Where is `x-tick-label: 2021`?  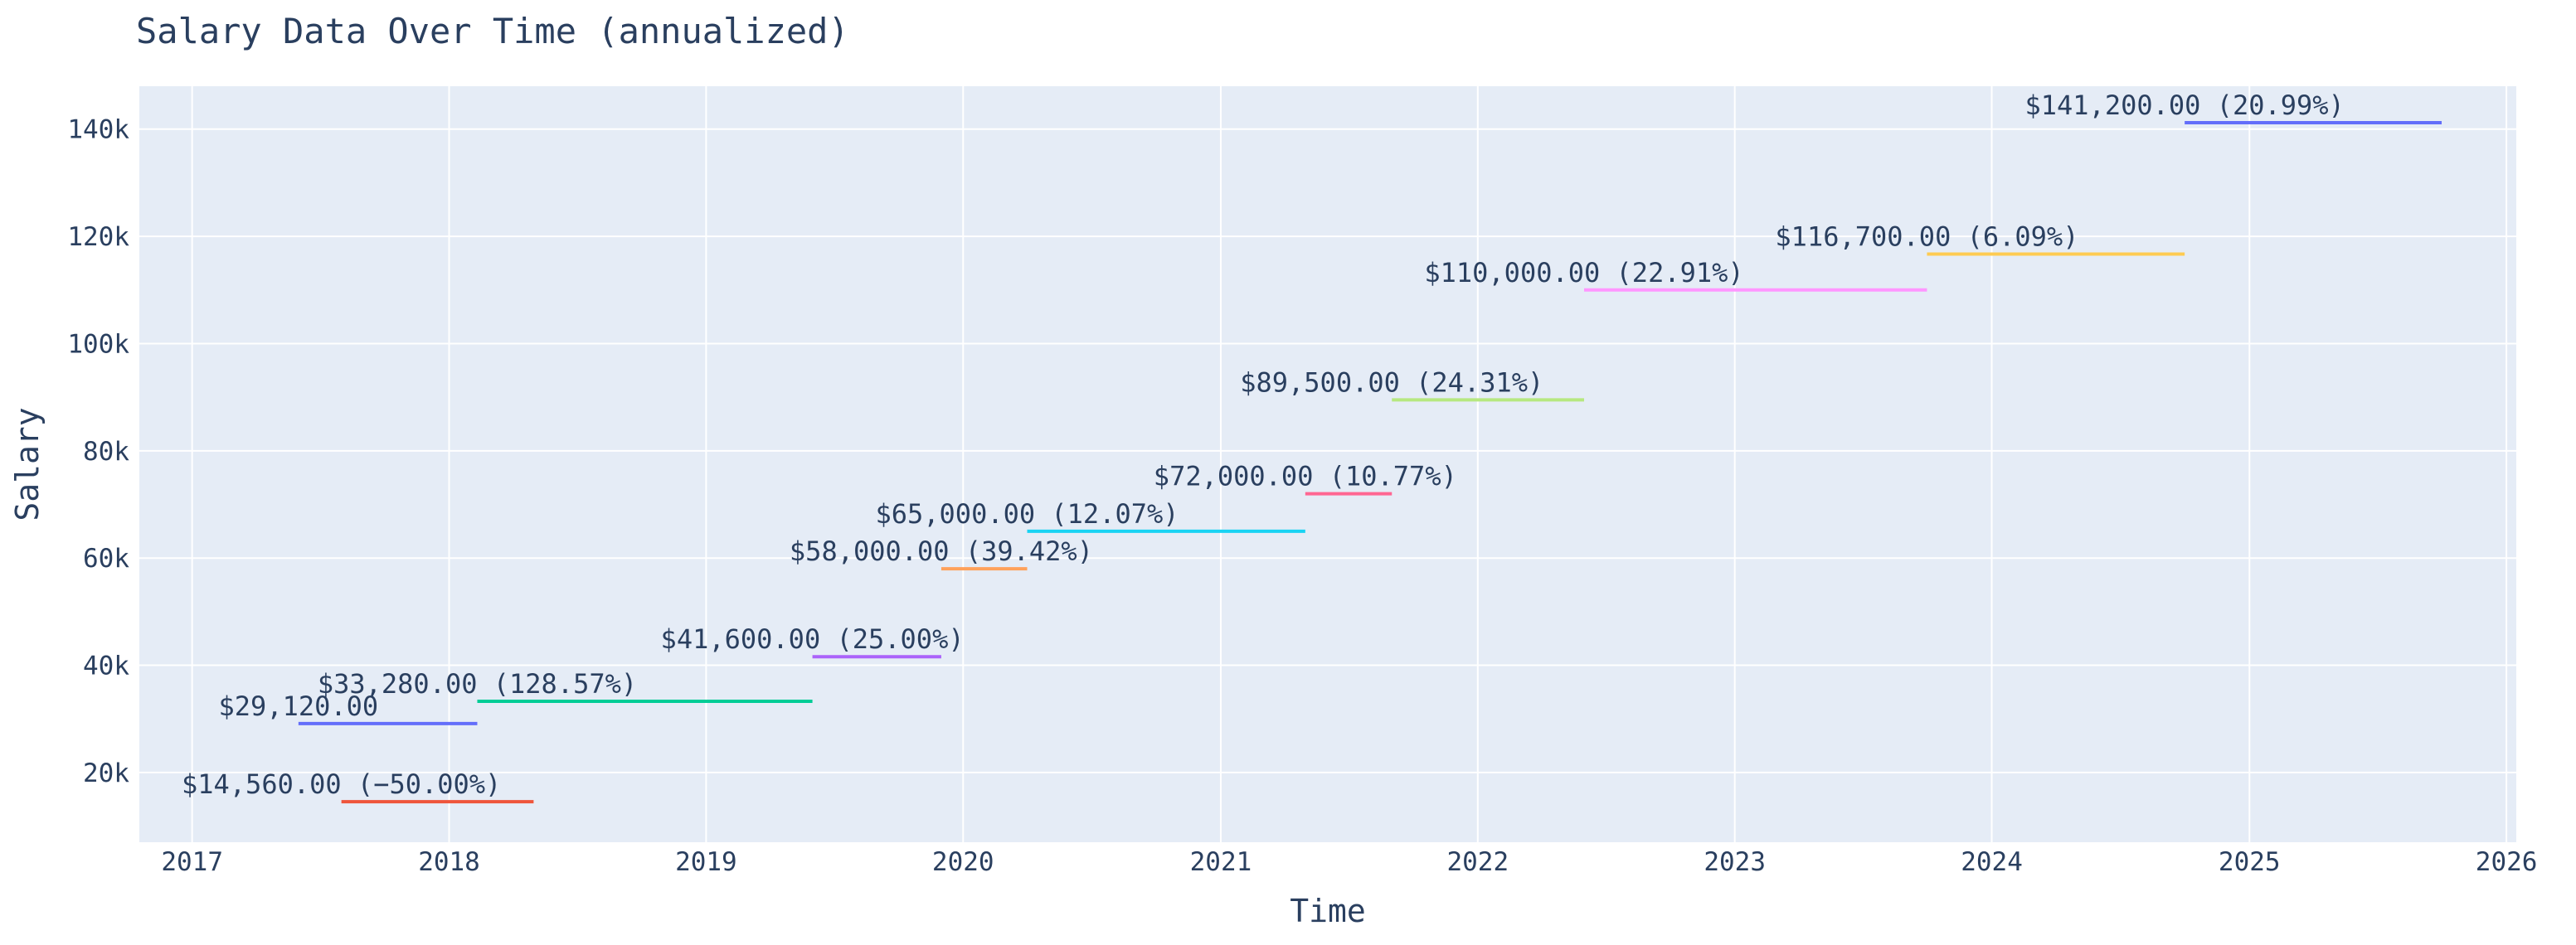
x-tick-label: 2021 is located at coordinates (1221, 862).